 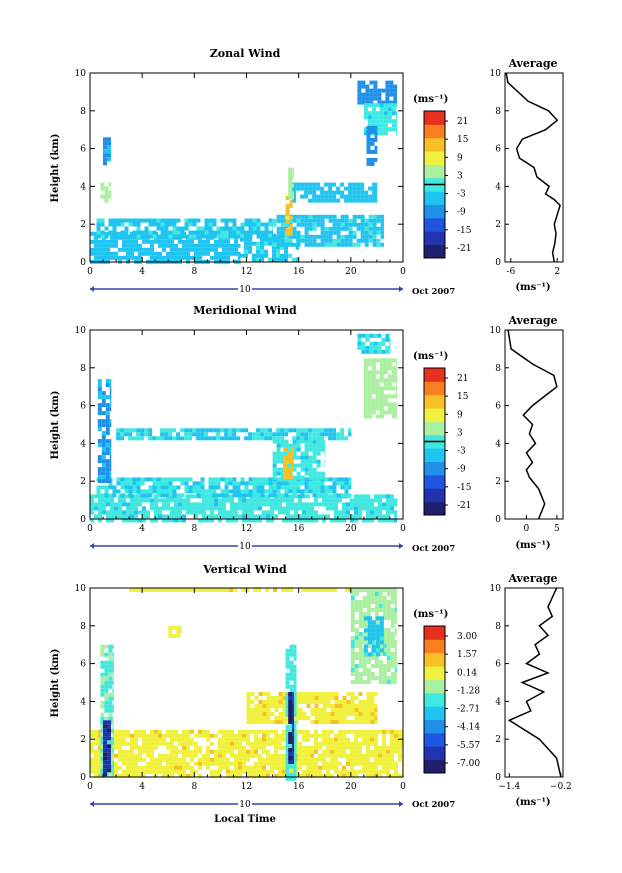 What do you see at coordinates (464, 506) in the screenshot?
I see `colorbar-tick-label: -21` at bounding box center [464, 506].